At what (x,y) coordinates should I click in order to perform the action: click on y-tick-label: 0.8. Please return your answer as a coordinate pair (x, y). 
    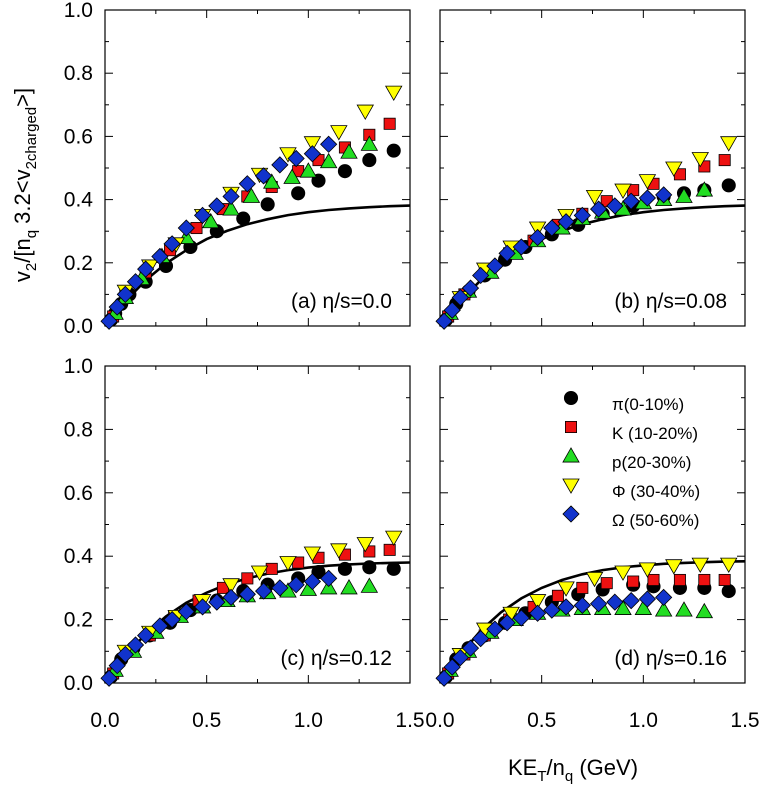
    Looking at the image, I should click on (78, 73).